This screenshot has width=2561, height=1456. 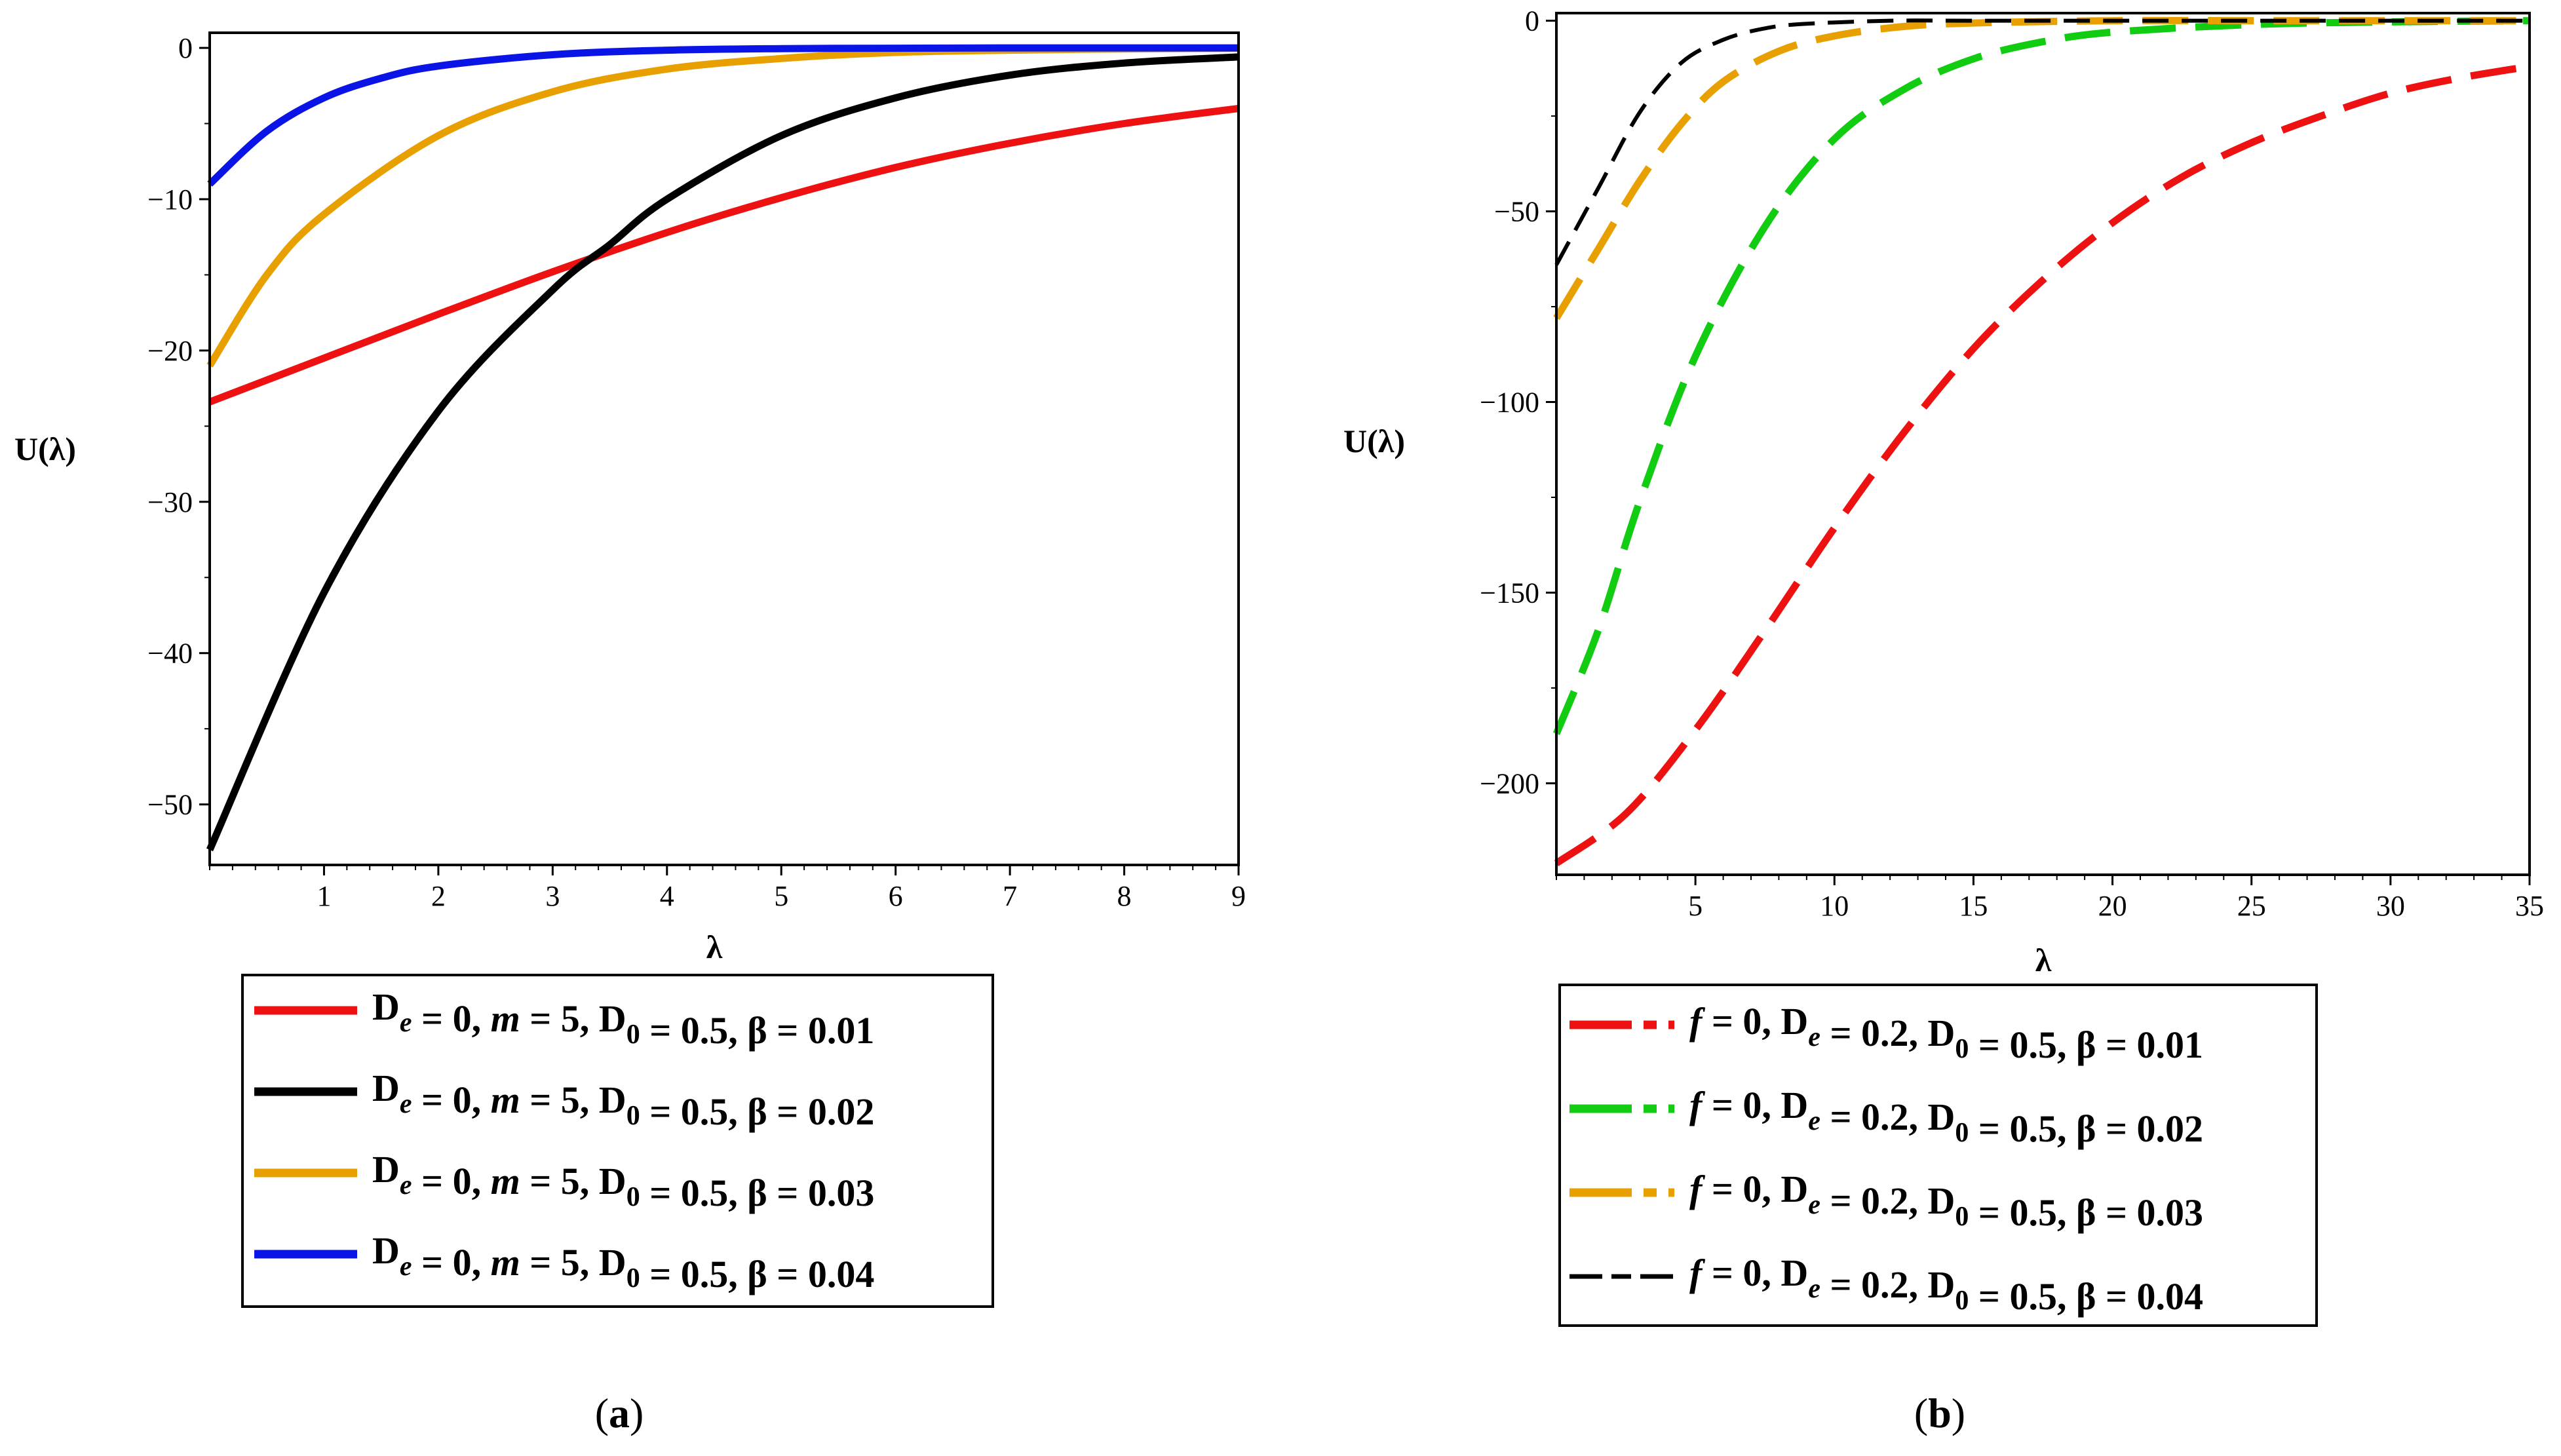 I want to click on legend-label: De = 0, m = 5, D0 = 0.5, β = 0.04, so click(x=623, y=1262).